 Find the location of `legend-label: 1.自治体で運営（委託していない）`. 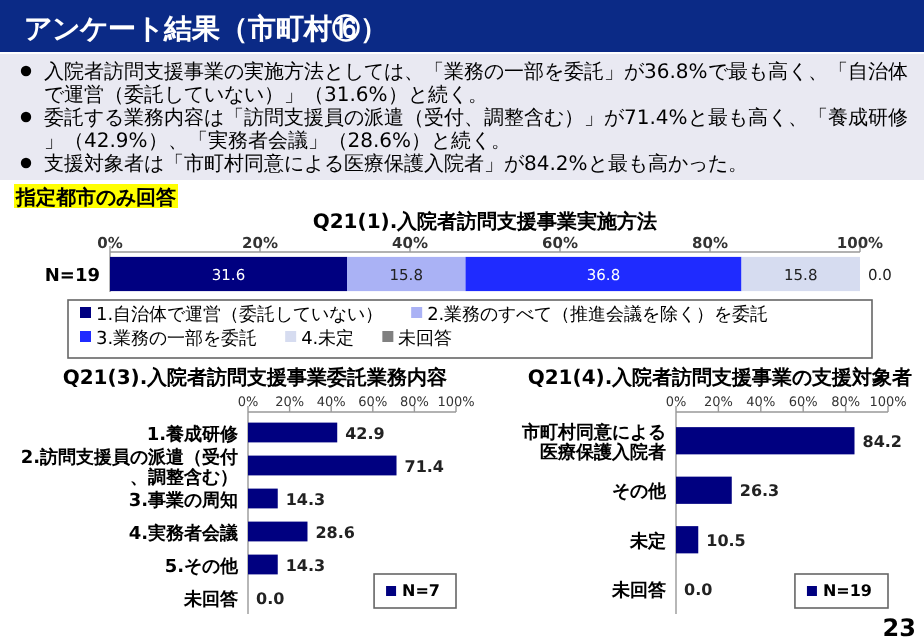

legend-label: 1.自治体で運営（委託していない） is located at coordinates (240, 315).